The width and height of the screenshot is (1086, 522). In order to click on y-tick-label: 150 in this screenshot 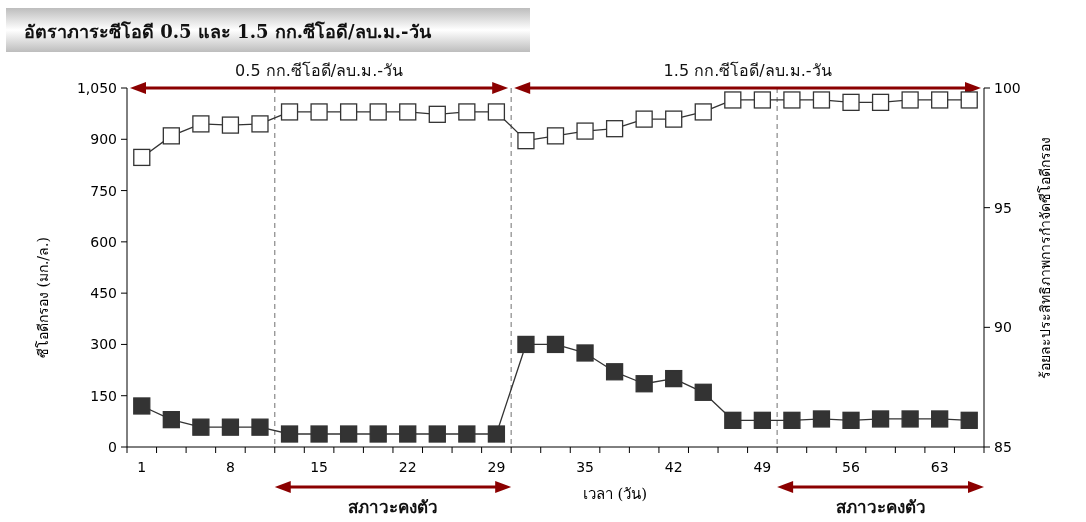, I will do `click(103, 395)`.